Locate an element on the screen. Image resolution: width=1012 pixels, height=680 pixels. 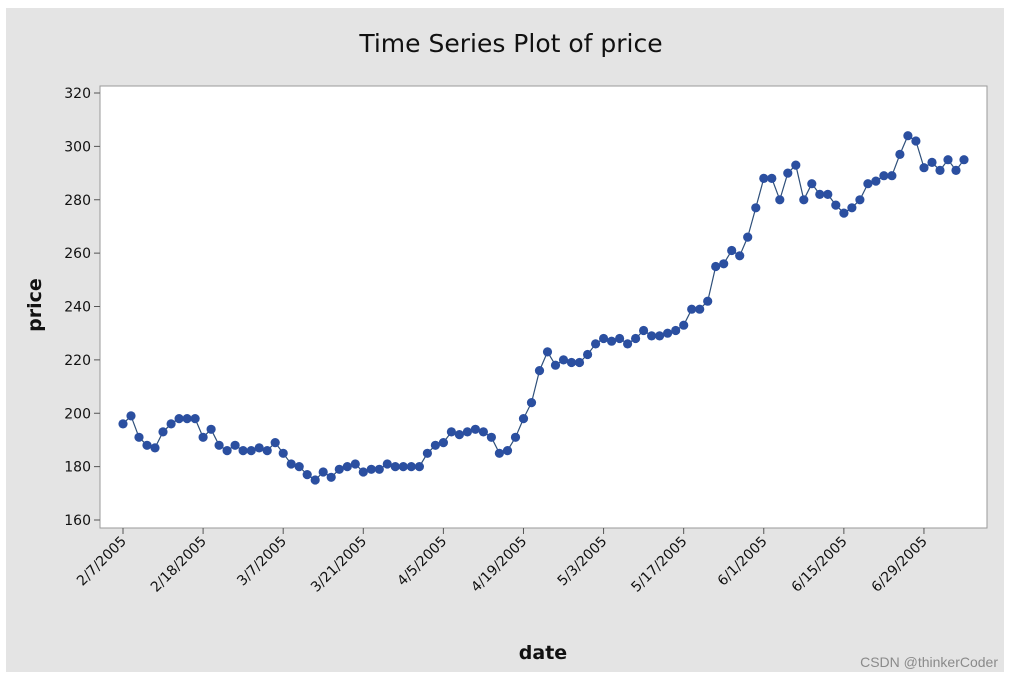
x-tick-label: 5/3/2005 is located at coordinates (583, 562).